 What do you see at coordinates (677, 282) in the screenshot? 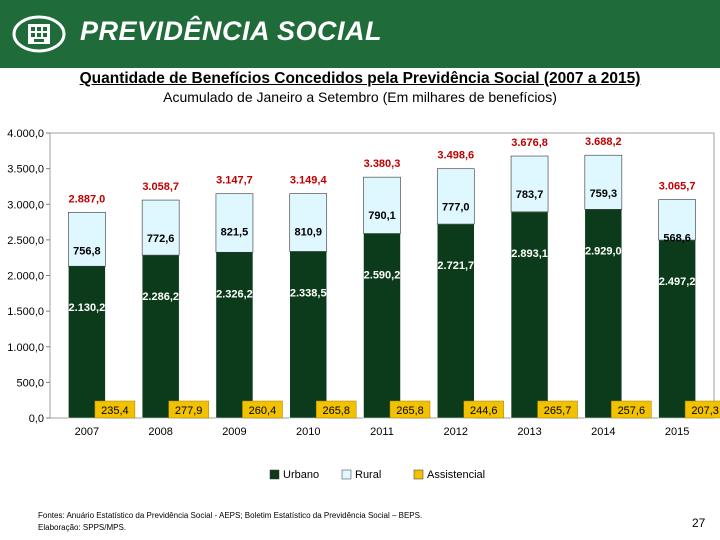
I see `urbano-value-label: 2.497,2` at bounding box center [677, 282].